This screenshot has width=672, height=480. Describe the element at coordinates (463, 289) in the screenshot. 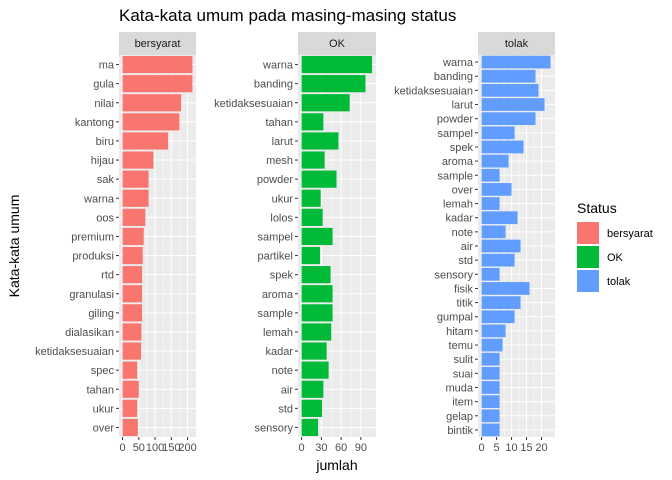

I see `y-tick-label: fisik` at that location.